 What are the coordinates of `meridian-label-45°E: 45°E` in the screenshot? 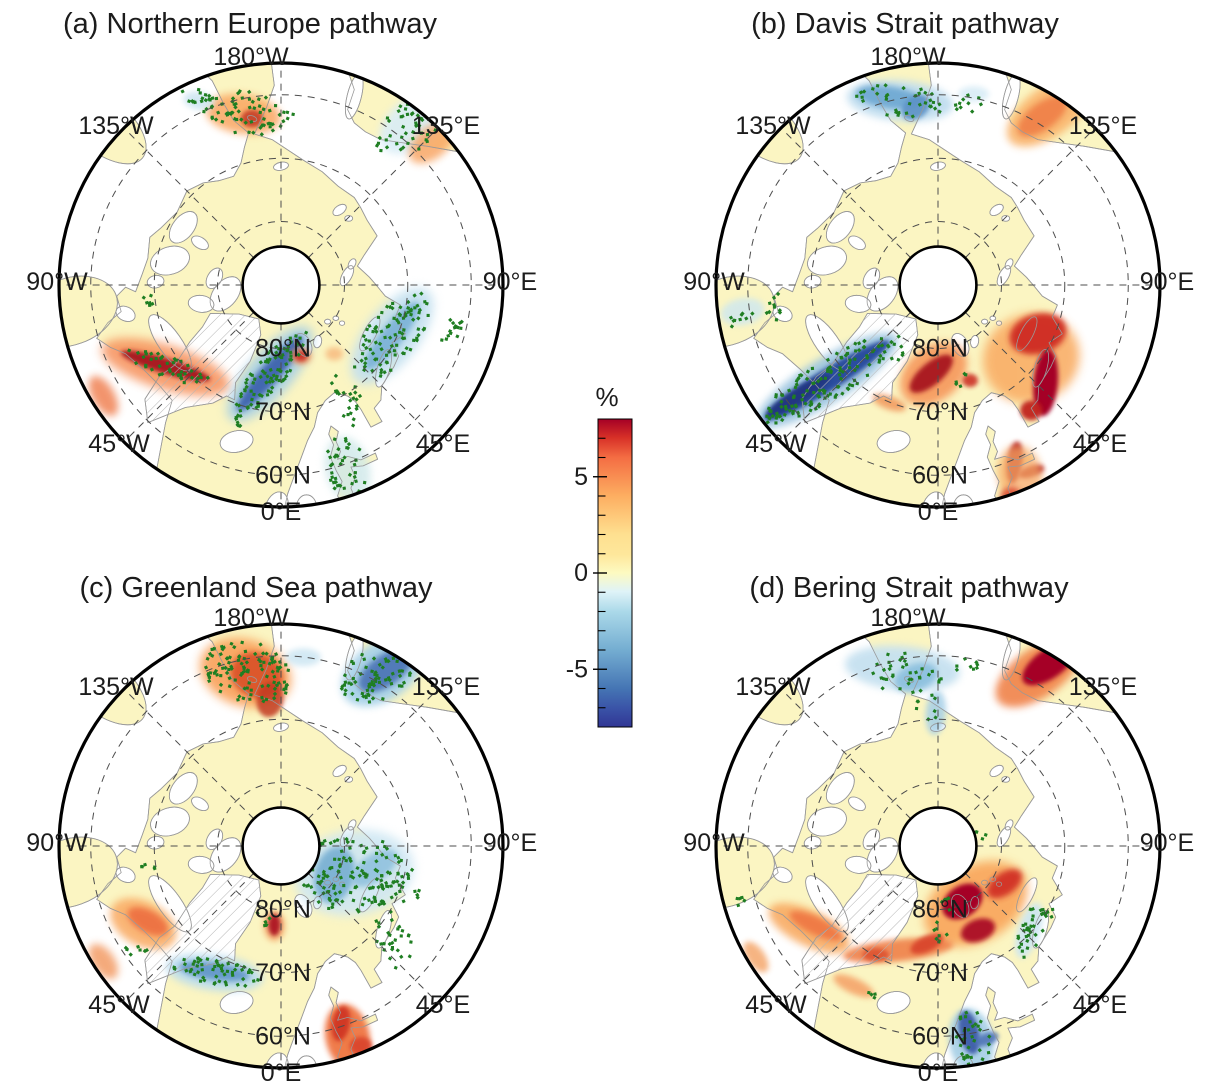 It's located at (1100, 444).